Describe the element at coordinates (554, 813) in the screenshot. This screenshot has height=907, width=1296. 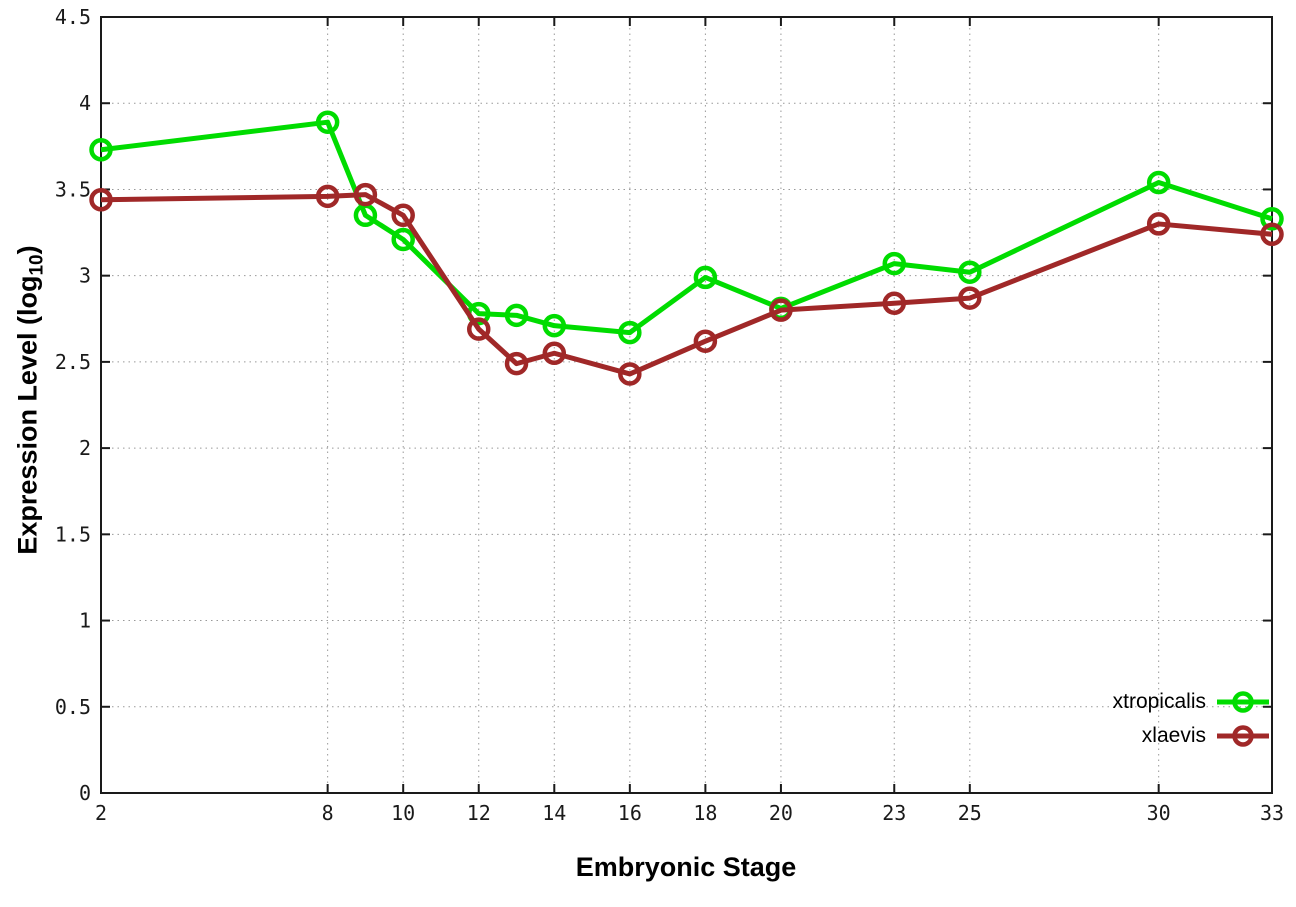
I see `x-tick-label: 14` at that location.